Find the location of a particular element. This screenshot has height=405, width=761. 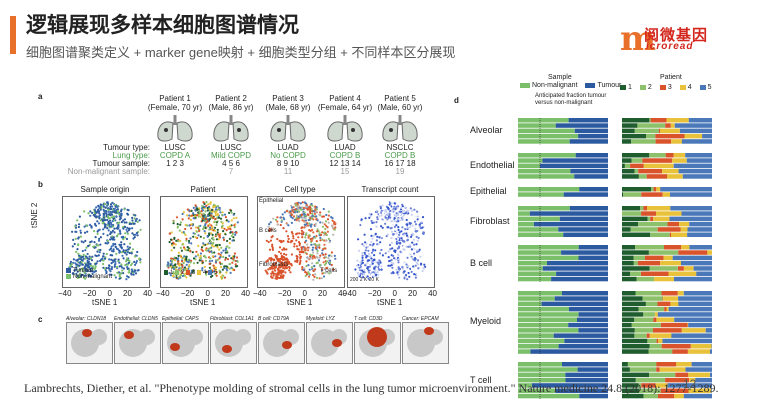

patient-tumour-sample: 16 17 18 is located at coordinates (400, 163).